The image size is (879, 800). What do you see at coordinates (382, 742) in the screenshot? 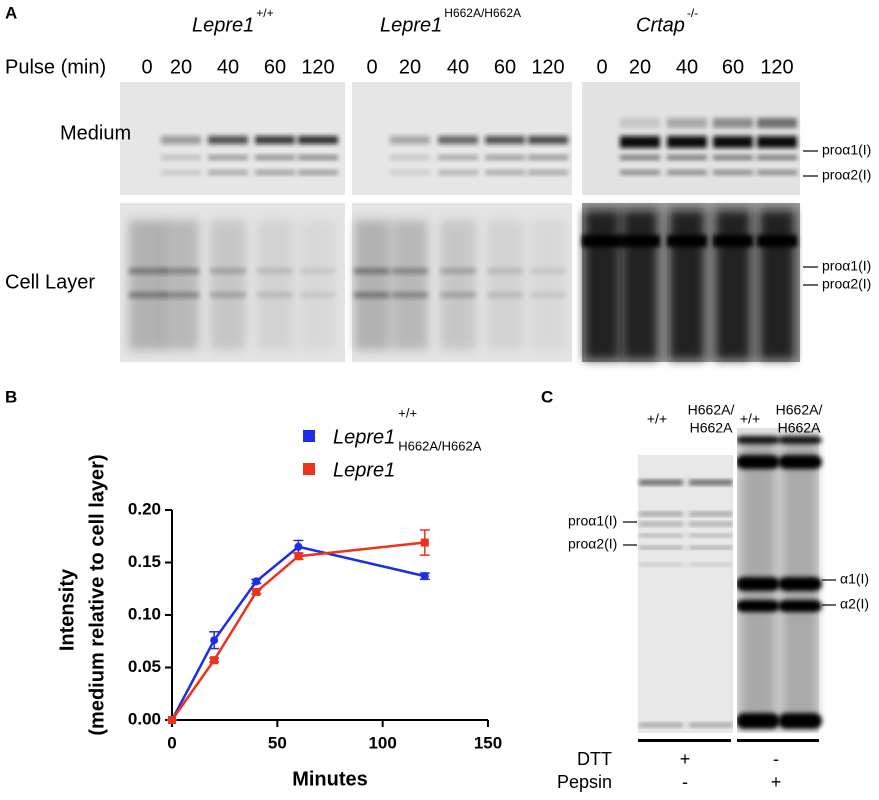
I see `x-tick-label: 100` at bounding box center [382, 742].